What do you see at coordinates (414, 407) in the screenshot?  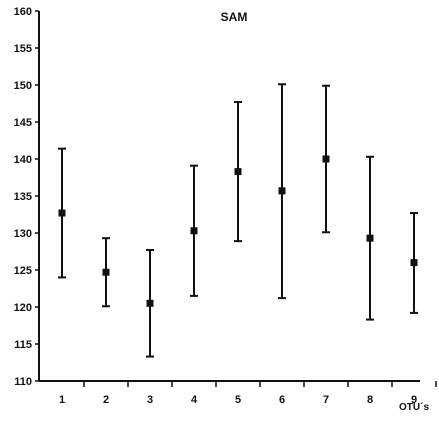 I see `x-axis-label: OTU´s` at bounding box center [414, 407].